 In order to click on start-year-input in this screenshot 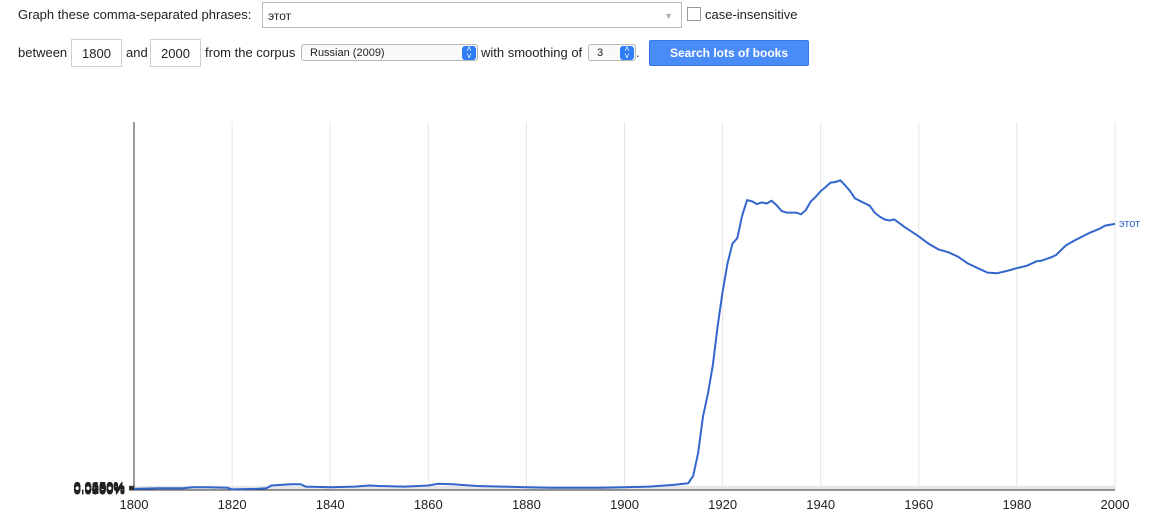, I will do `click(96, 53)`.